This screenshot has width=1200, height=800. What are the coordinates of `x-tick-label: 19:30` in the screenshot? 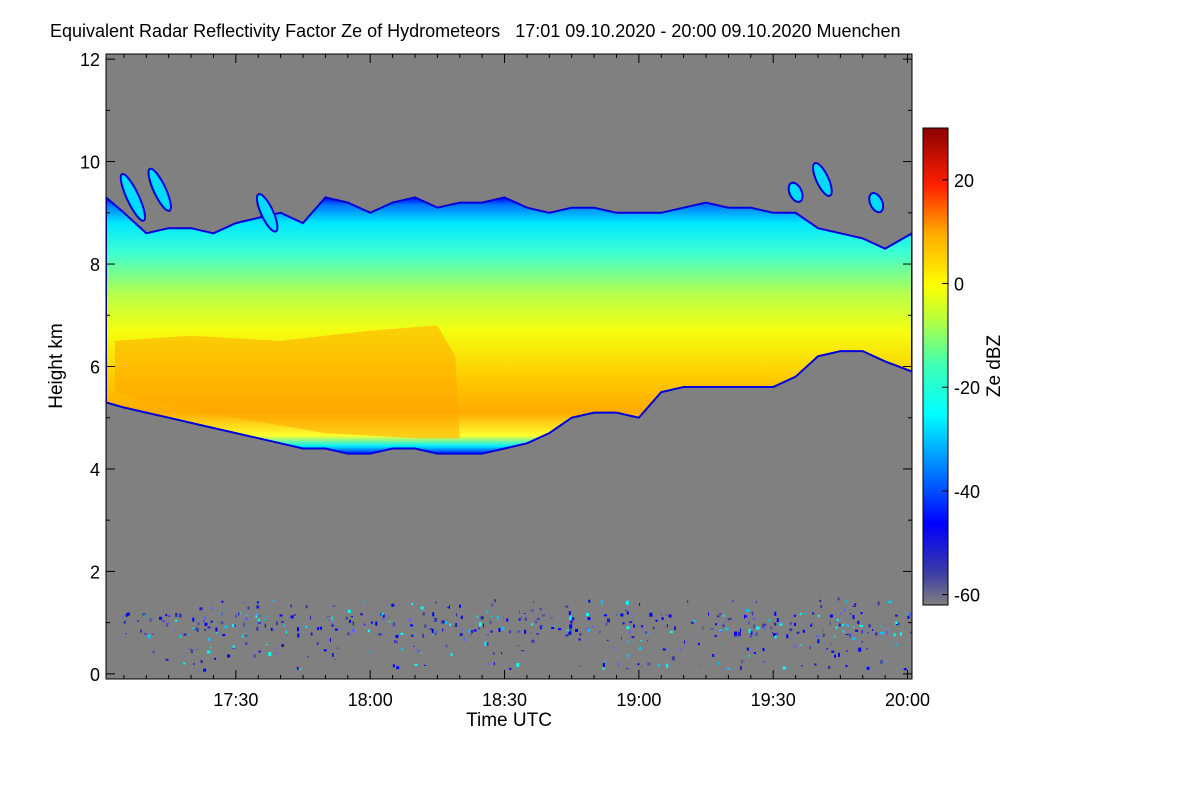 It's located at (773, 700).